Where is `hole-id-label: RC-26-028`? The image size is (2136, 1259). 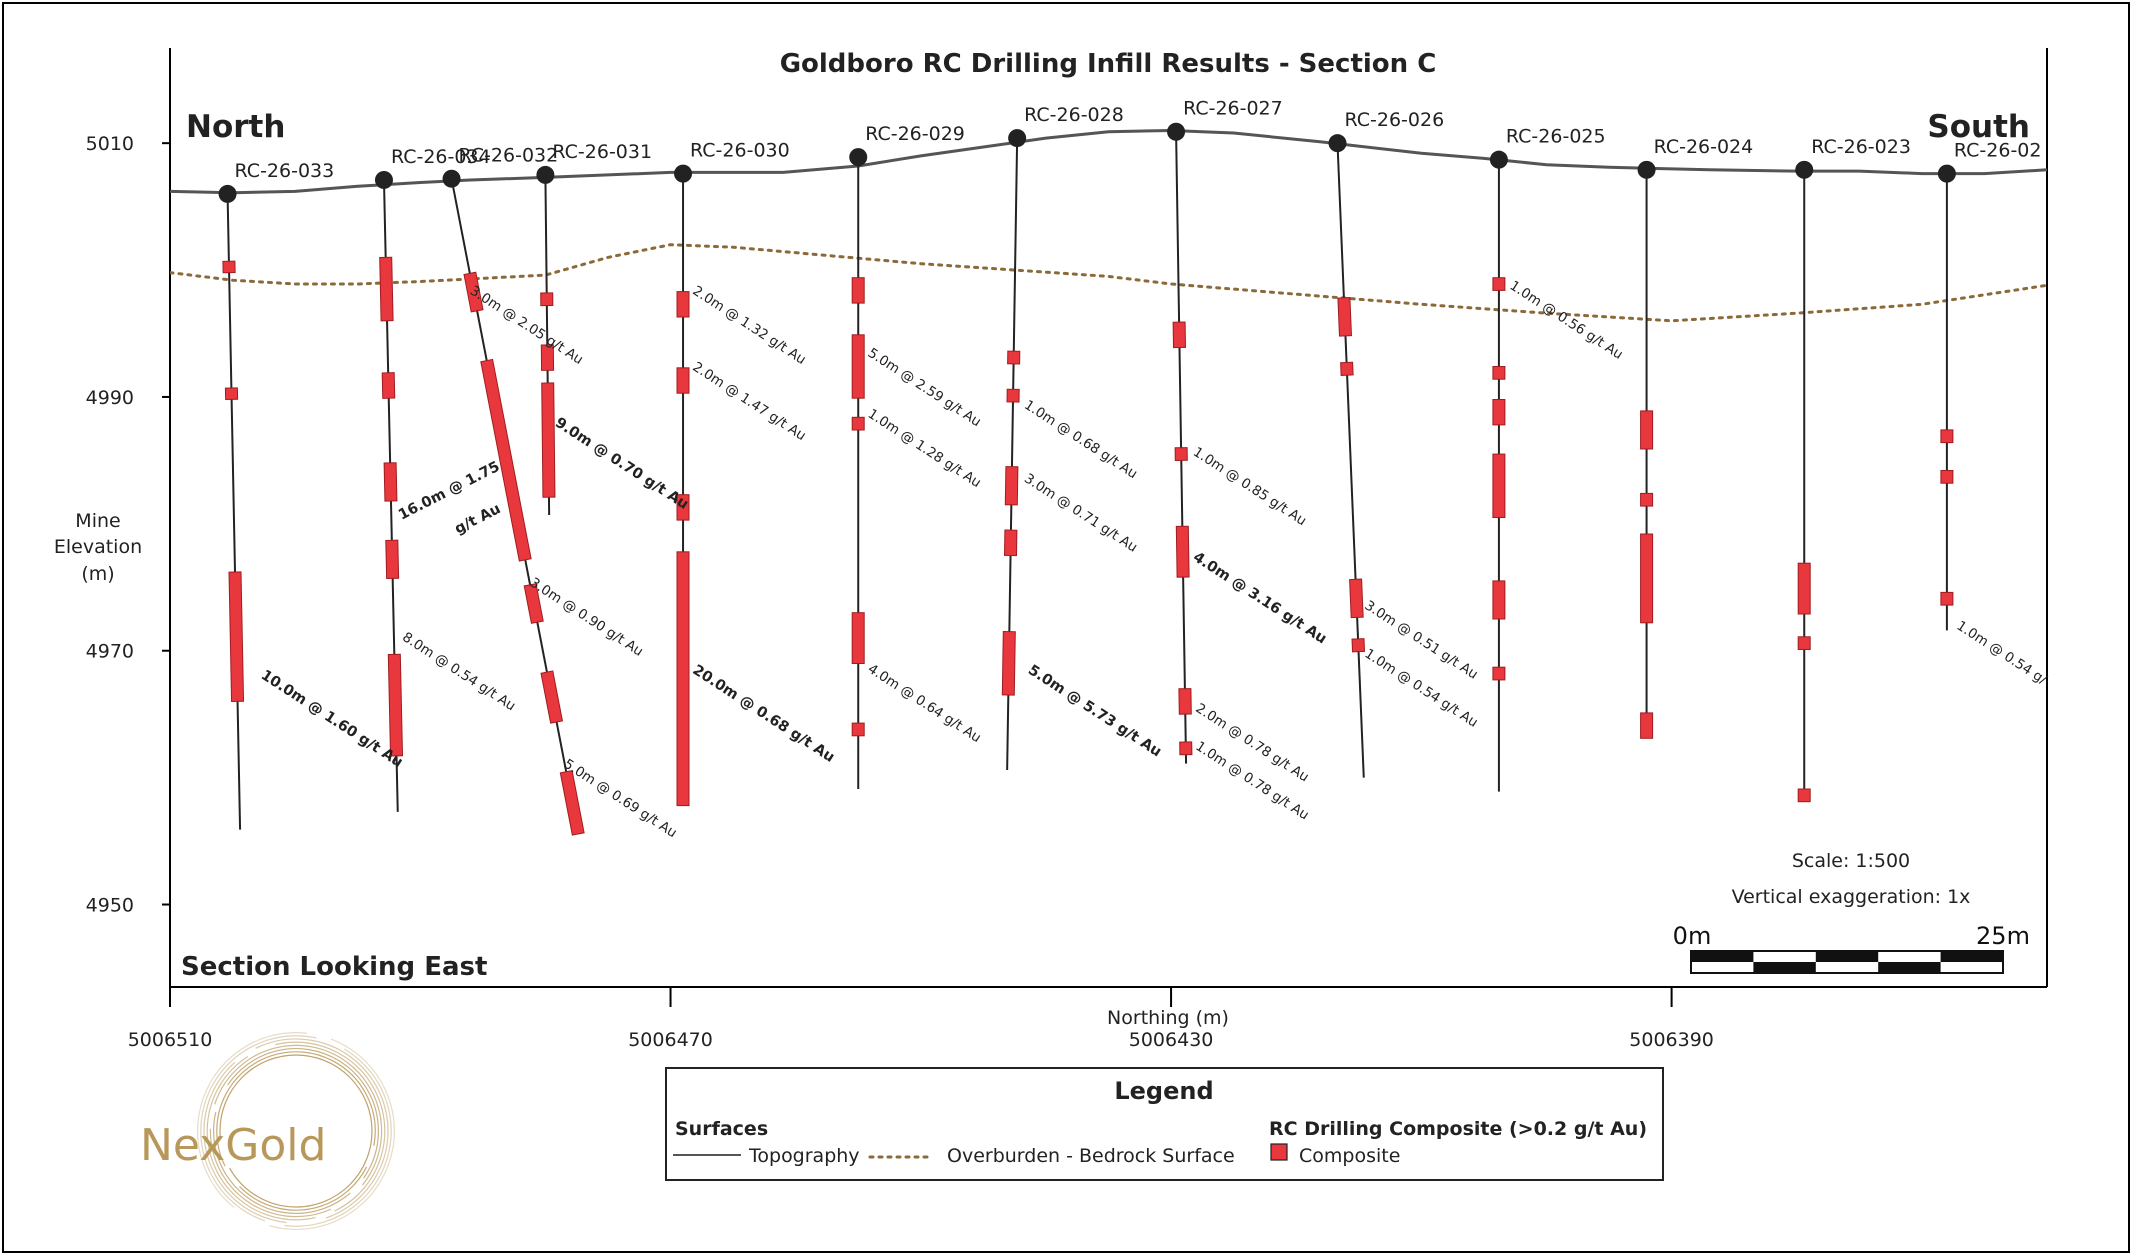 hole-id-label: RC-26-028 is located at coordinates (1074, 115).